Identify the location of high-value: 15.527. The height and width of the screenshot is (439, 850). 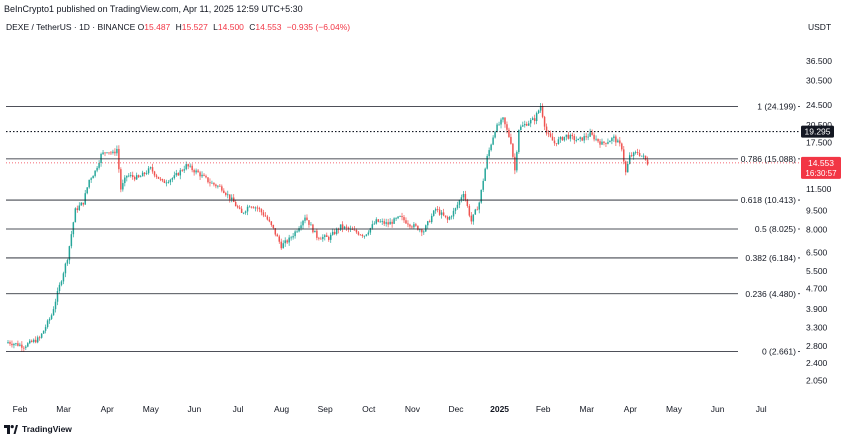
(194, 27).